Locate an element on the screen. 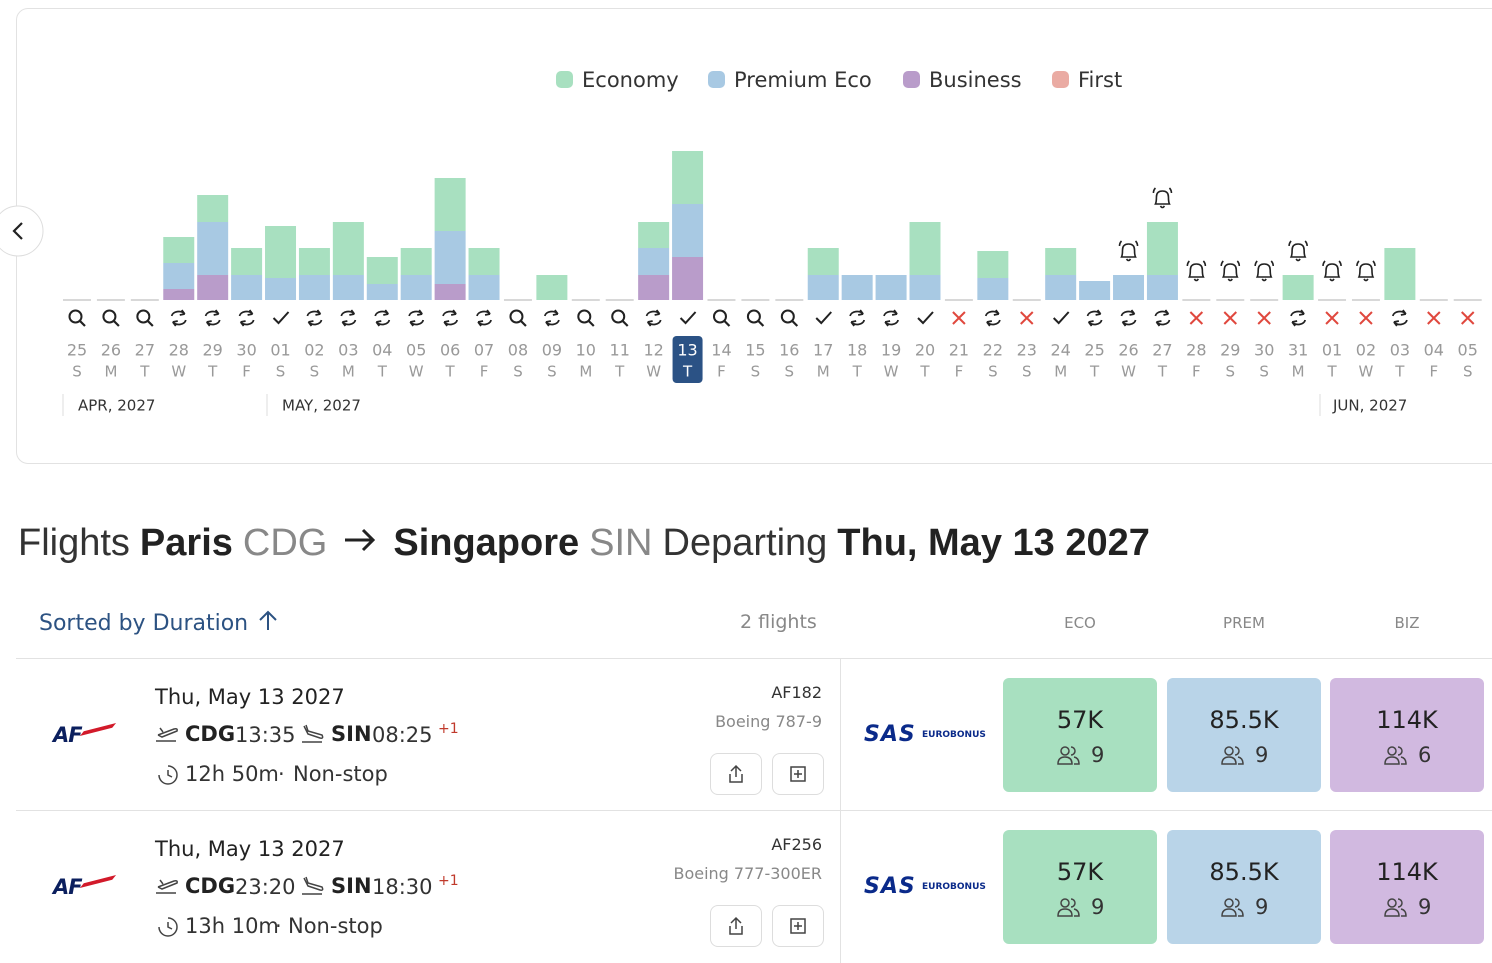 This screenshot has height=963, width=1492. back-button-circle is located at coordinates (22, 231).